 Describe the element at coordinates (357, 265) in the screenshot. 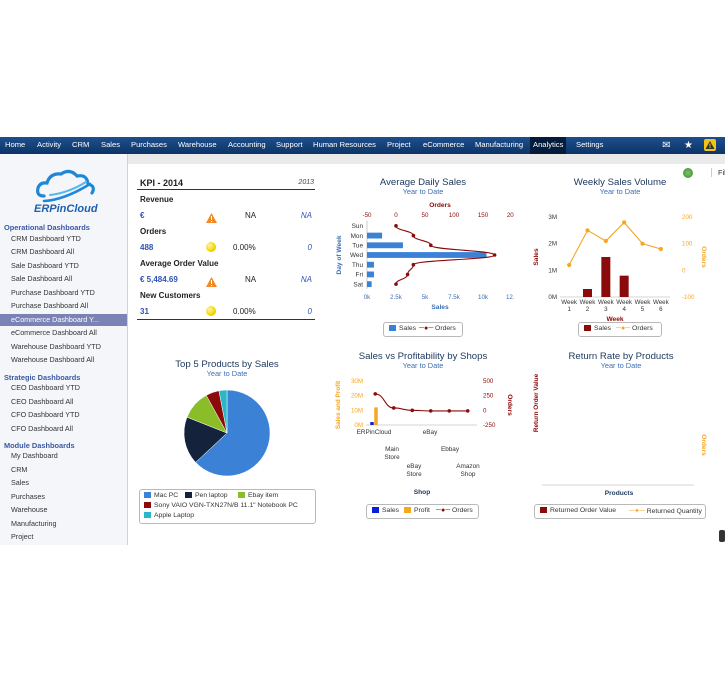

I see `category-label-thu: Thu` at that location.